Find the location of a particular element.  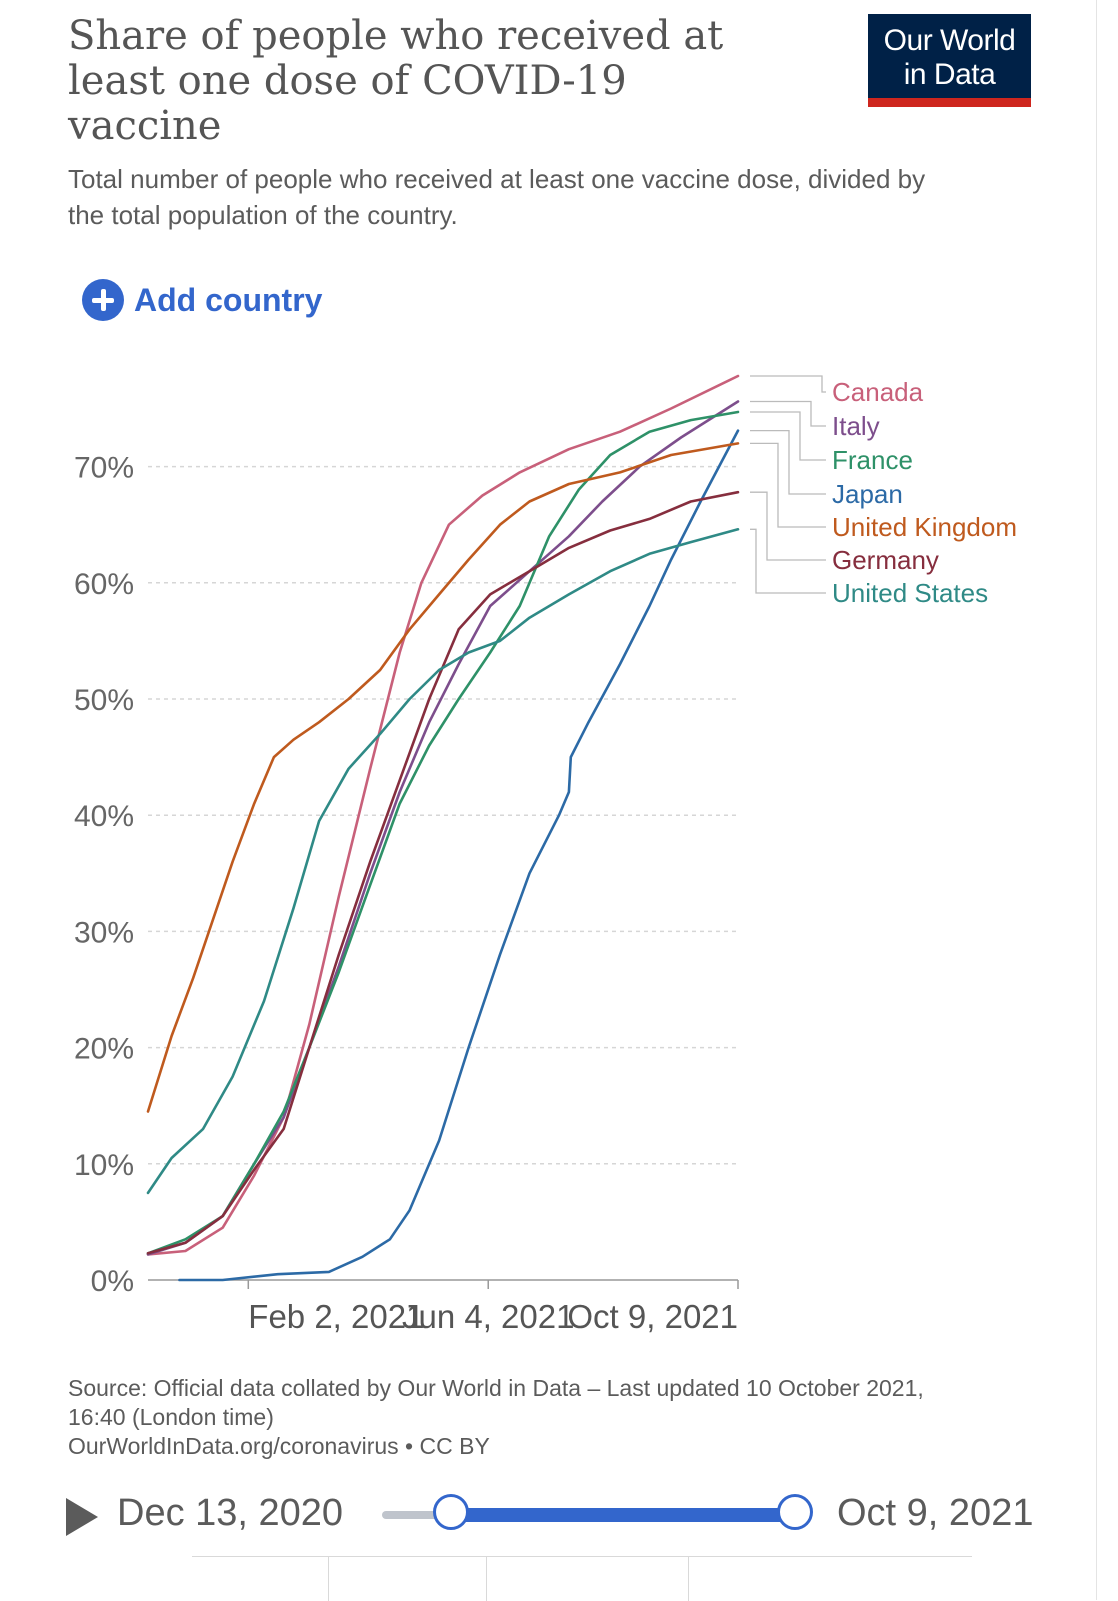

y-tick-label: 10% is located at coordinates (104, 1165).